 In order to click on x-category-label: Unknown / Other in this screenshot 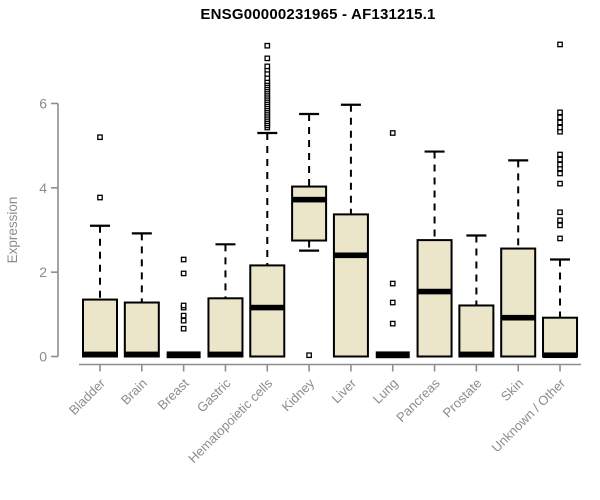, I will do `click(529, 415)`.